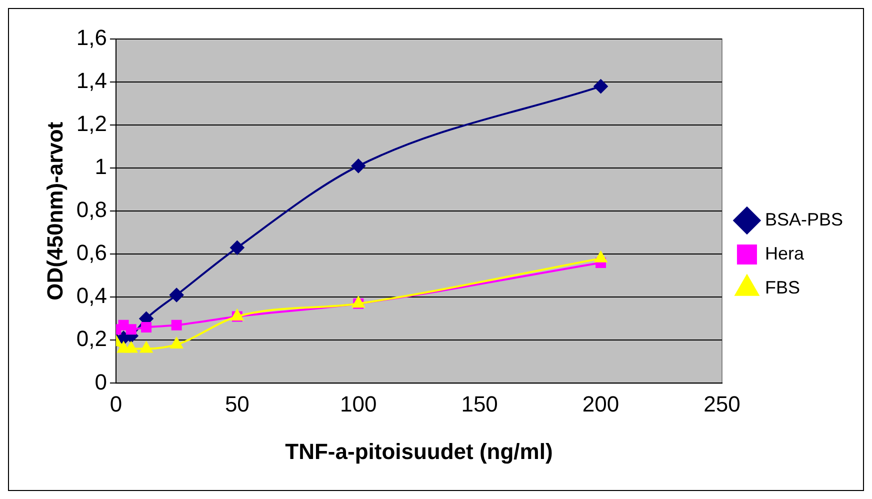 This screenshot has height=499, width=872. What do you see at coordinates (782, 287) in the screenshot?
I see `legend-label: FBS` at bounding box center [782, 287].